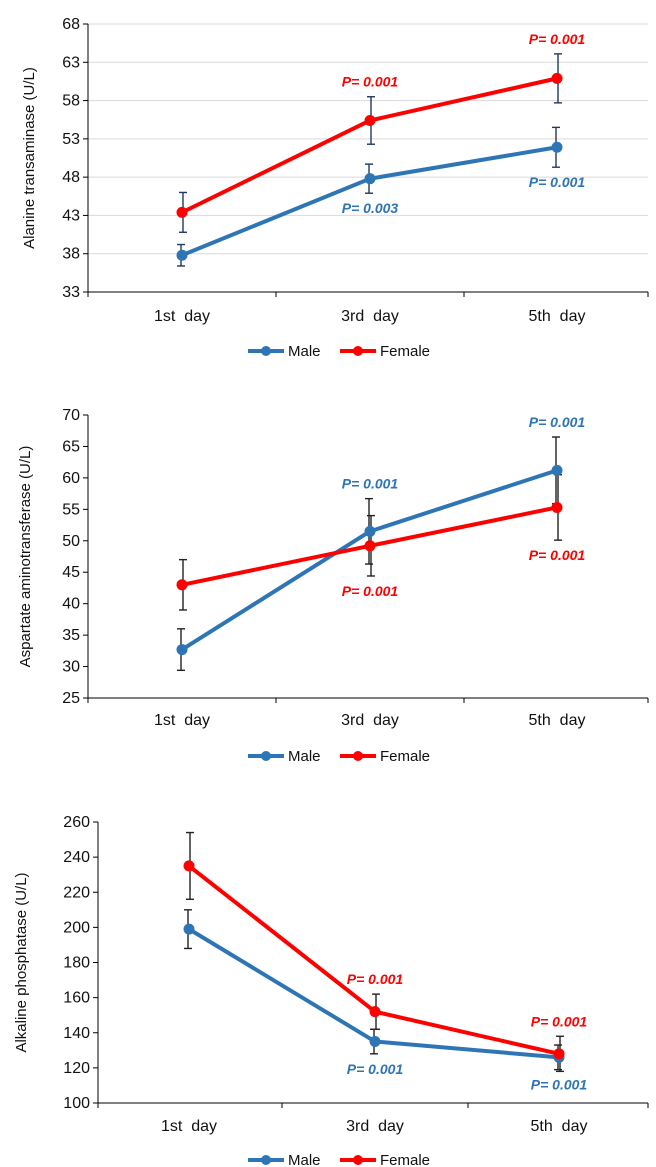 This screenshot has width=656, height=1167. I want to click on chart2-legend-marker-female, so click(358, 756).